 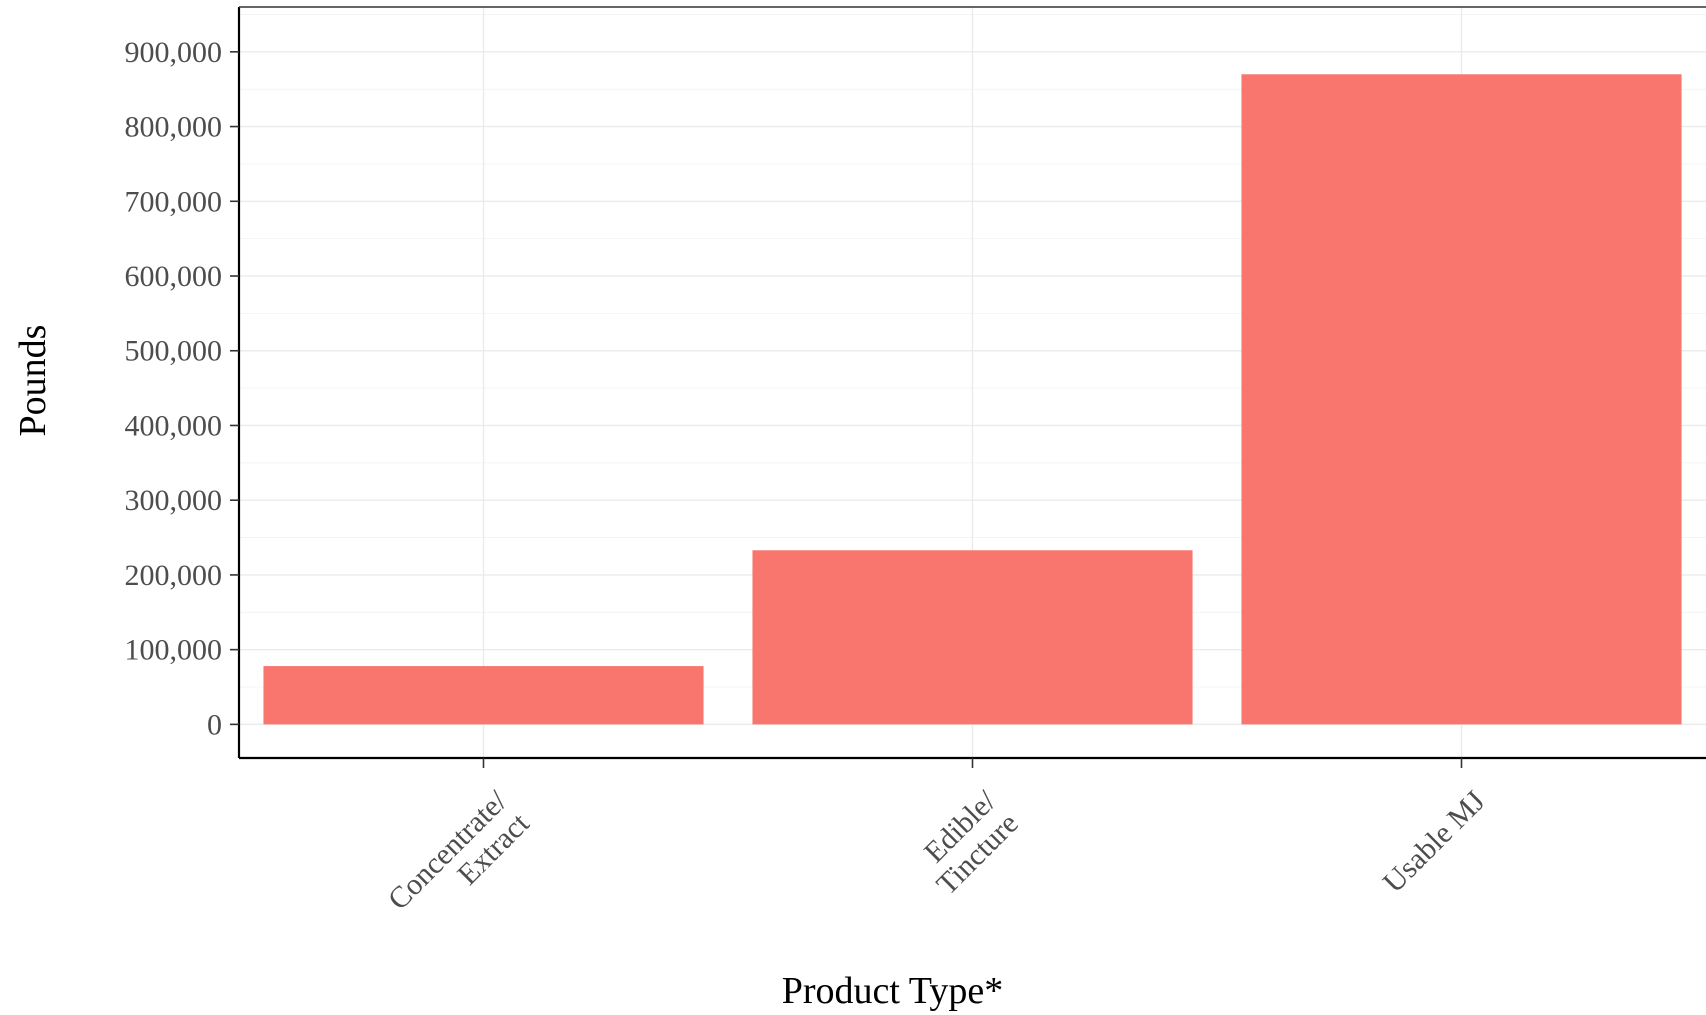 I want to click on x-axis-title: Product Type*, so click(x=892, y=991).